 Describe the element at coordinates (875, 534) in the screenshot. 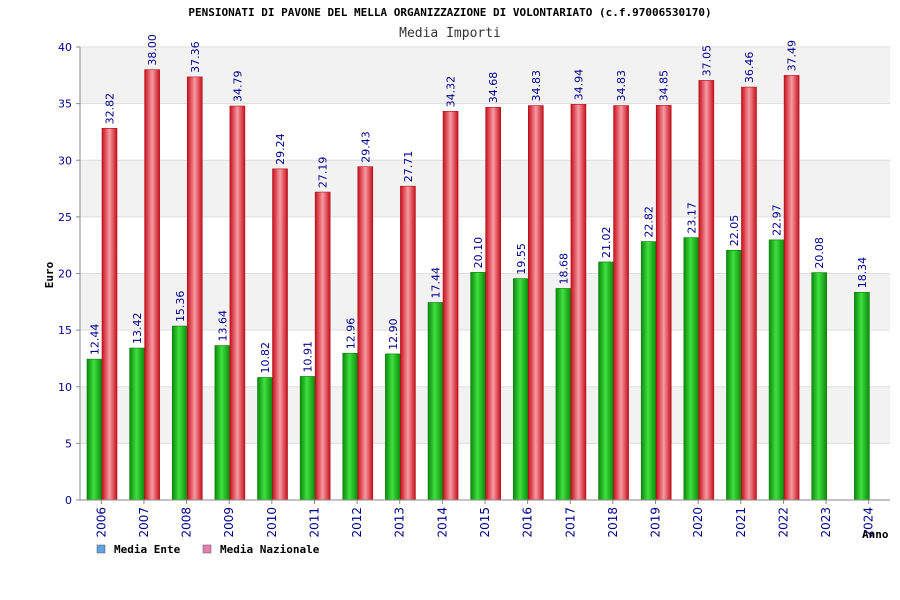

I see `x-axis-label: Anno` at that location.